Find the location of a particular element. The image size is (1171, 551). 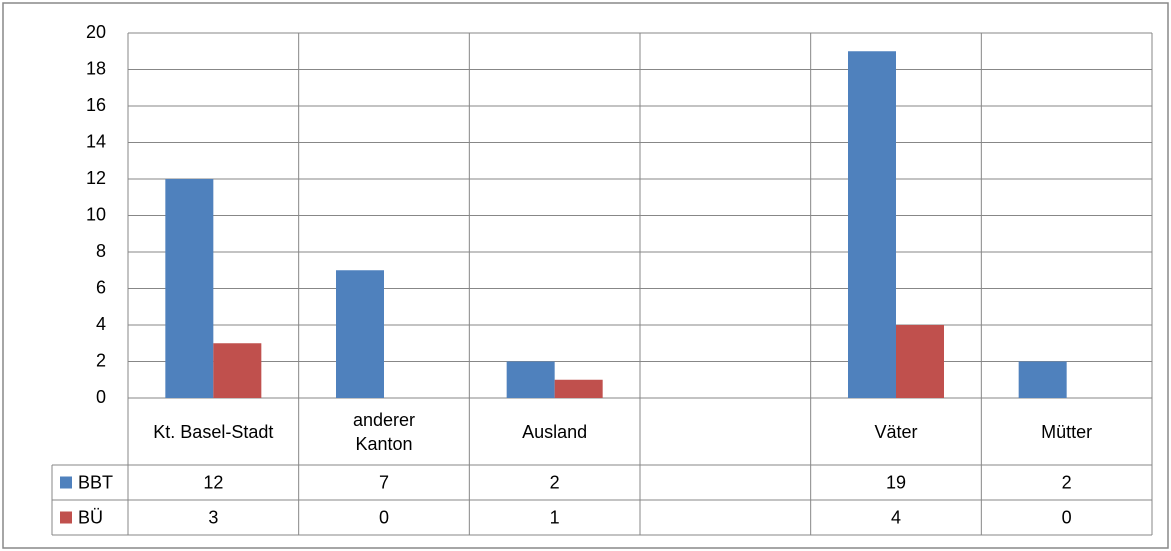

y-tick-label: 14 is located at coordinates (96, 141).